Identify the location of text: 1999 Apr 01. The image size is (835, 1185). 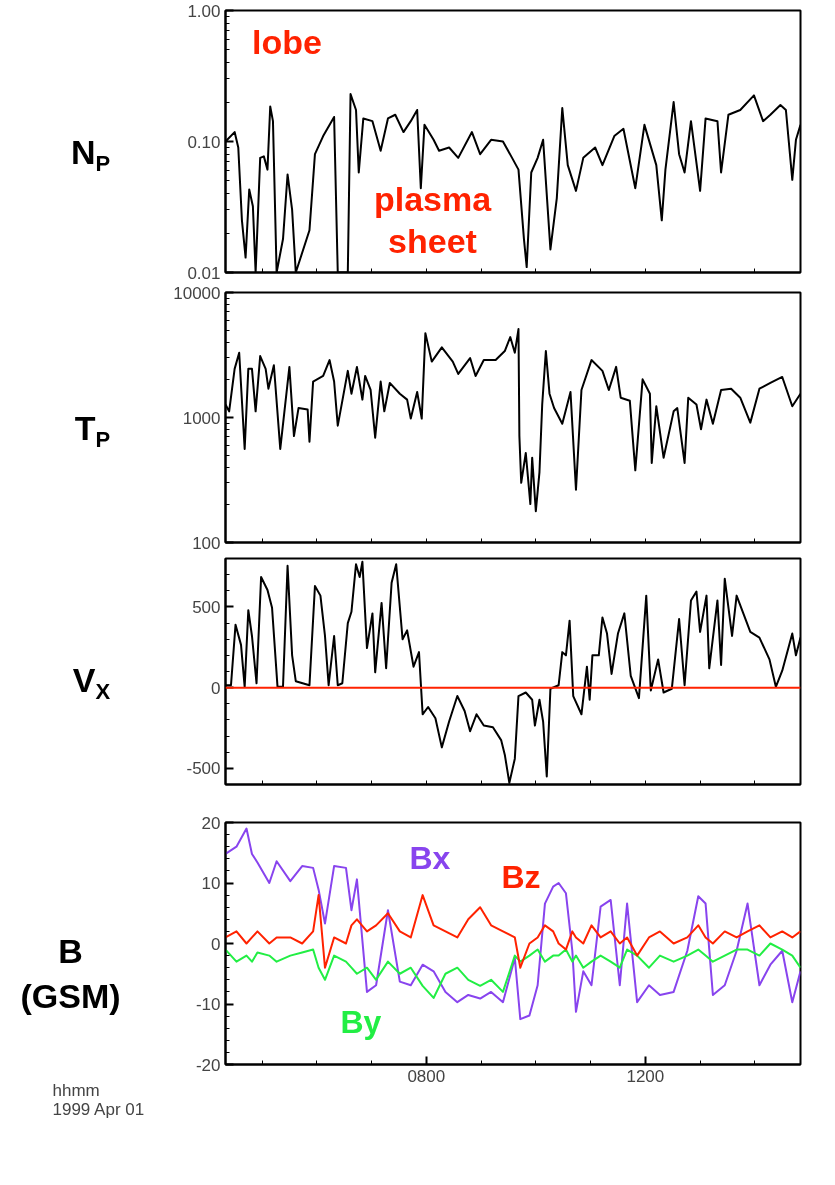
(98, 1109).